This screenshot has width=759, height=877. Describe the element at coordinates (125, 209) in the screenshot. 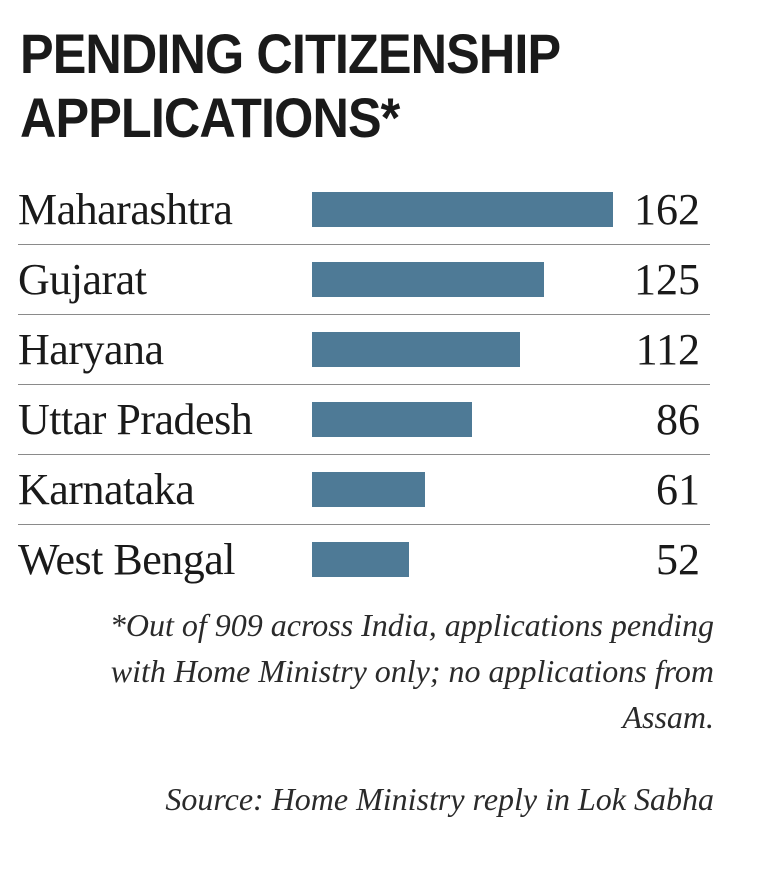

I see `category-label: Maharashtra` at that location.